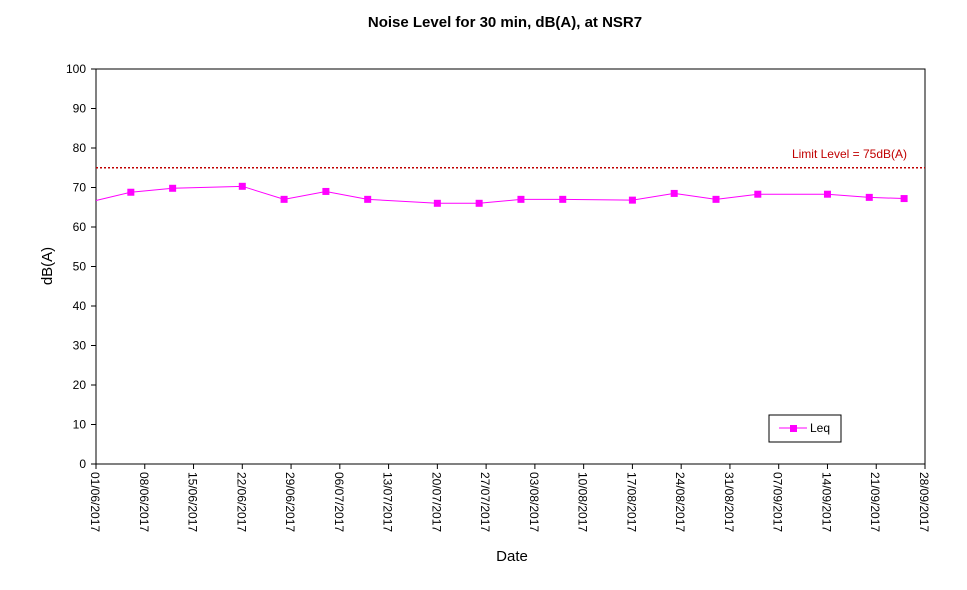  I want to click on x-tick-label: 08/06/2017, so click(144, 502).